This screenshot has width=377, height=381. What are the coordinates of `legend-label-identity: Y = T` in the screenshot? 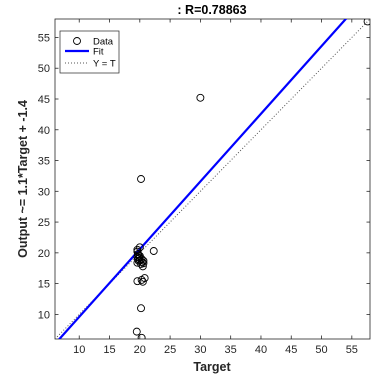 It's located at (104, 64).